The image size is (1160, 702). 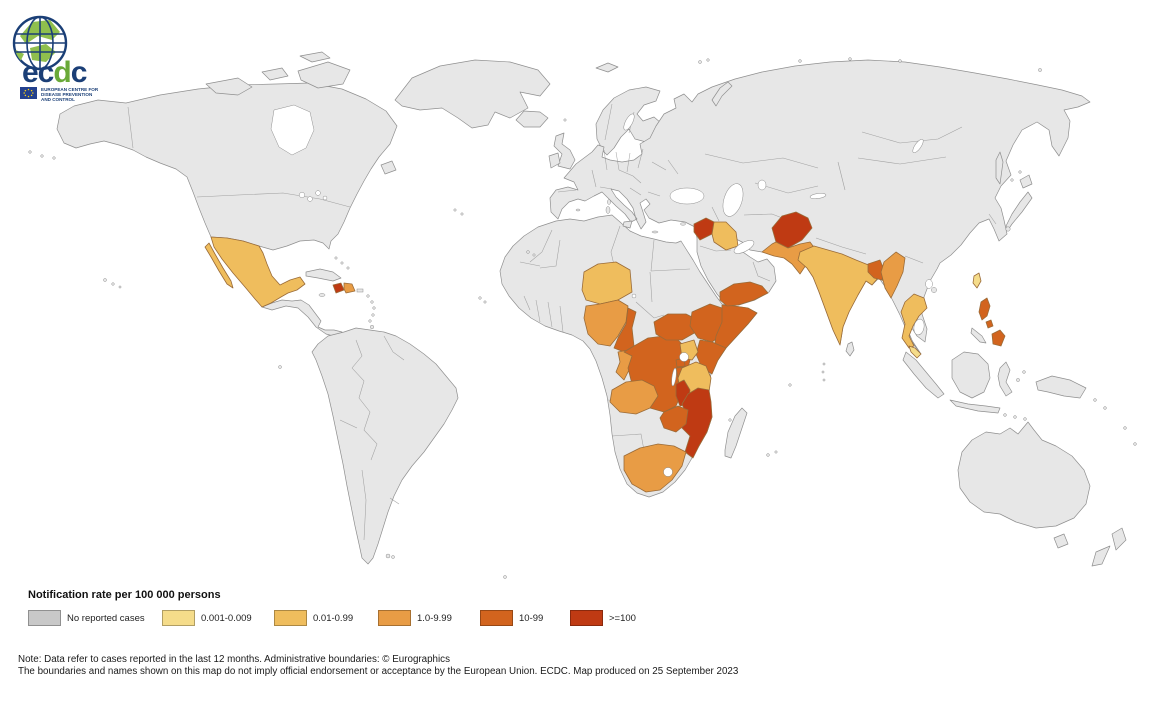 What do you see at coordinates (44, 618) in the screenshot?
I see `legend-swatch-no-cases` at bounding box center [44, 618].